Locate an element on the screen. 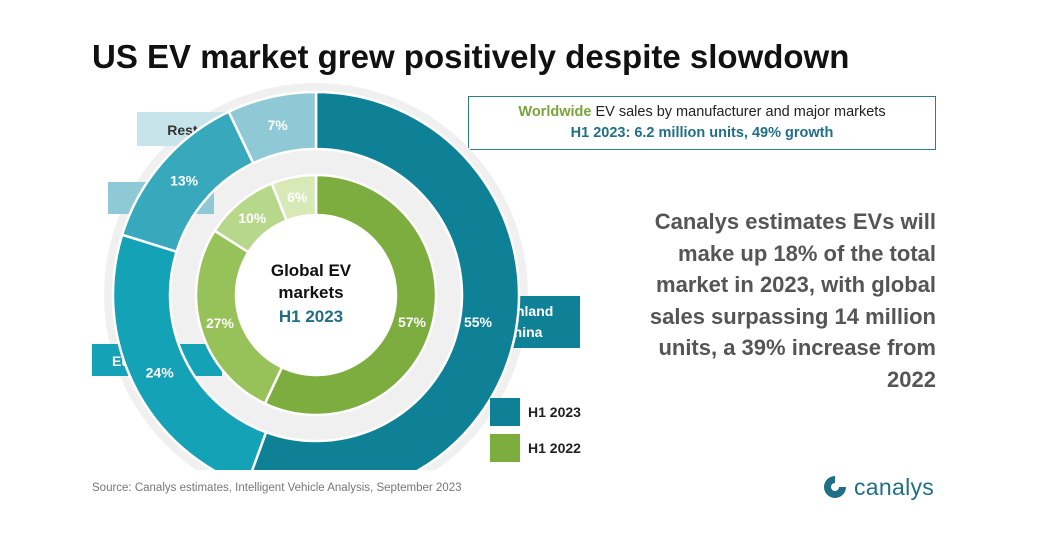 The width and height of the screenshot is (1050, 556). canalys-logo-icon is located at coordinates (835, 487).